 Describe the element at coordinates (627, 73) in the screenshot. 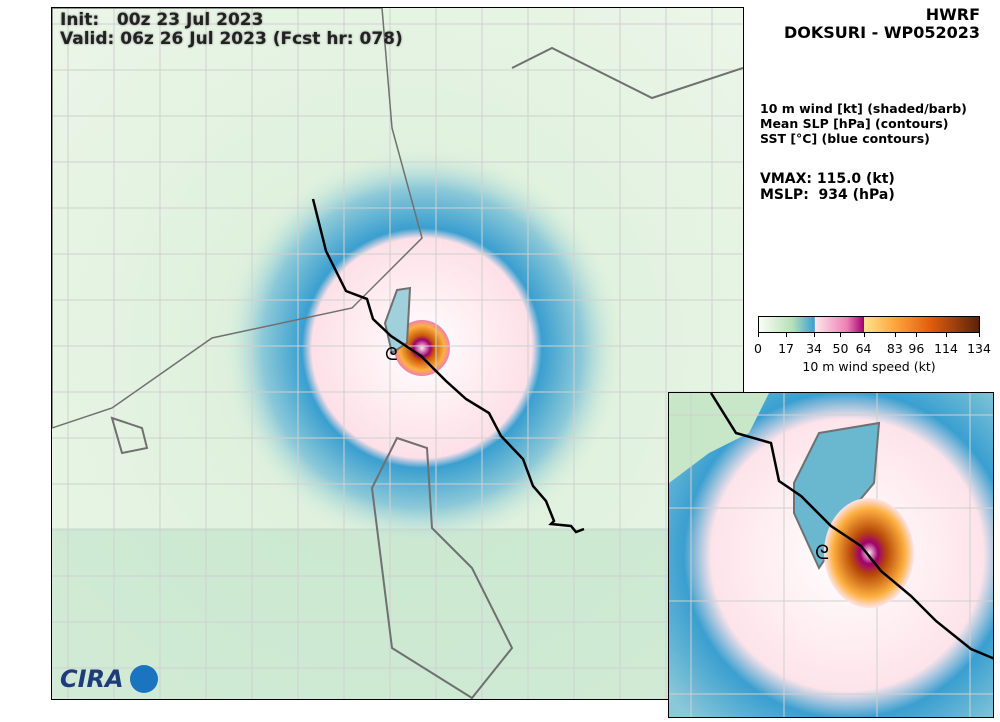

I see `coastline-japan-korea` at that location.